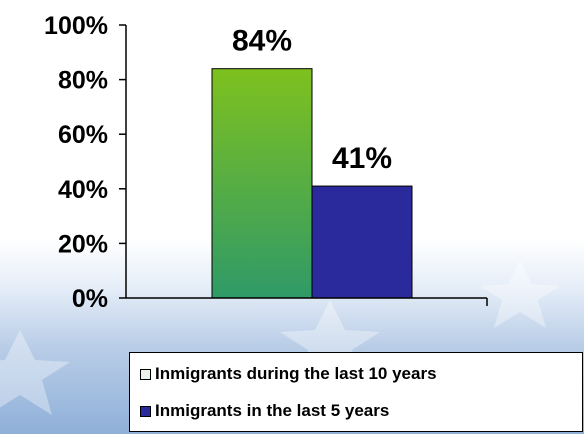 Image resolution: width=584 pixels, height=434 pixels. I want to click on bar-5-years, so click(362, 242).